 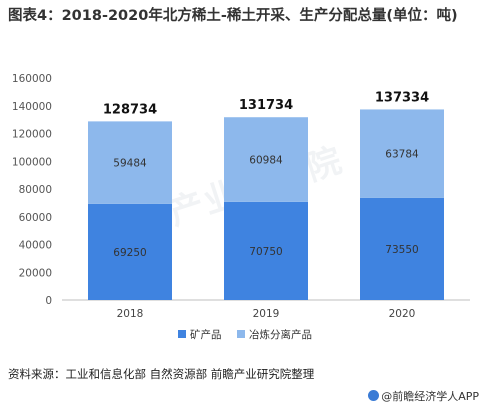 I want to click on y-tick-label: 0, so click(x=48, y=301).